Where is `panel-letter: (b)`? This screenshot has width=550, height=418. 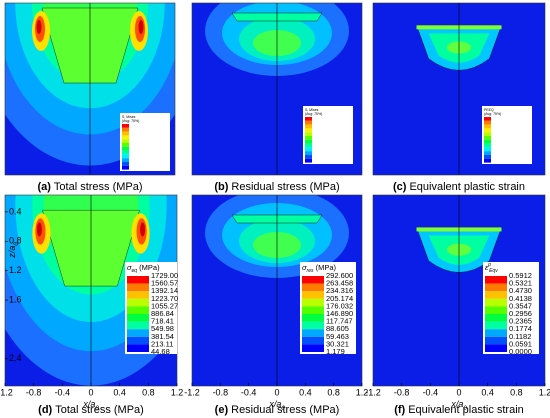
panel-letter: (b) is located at coordinates (221, 187).